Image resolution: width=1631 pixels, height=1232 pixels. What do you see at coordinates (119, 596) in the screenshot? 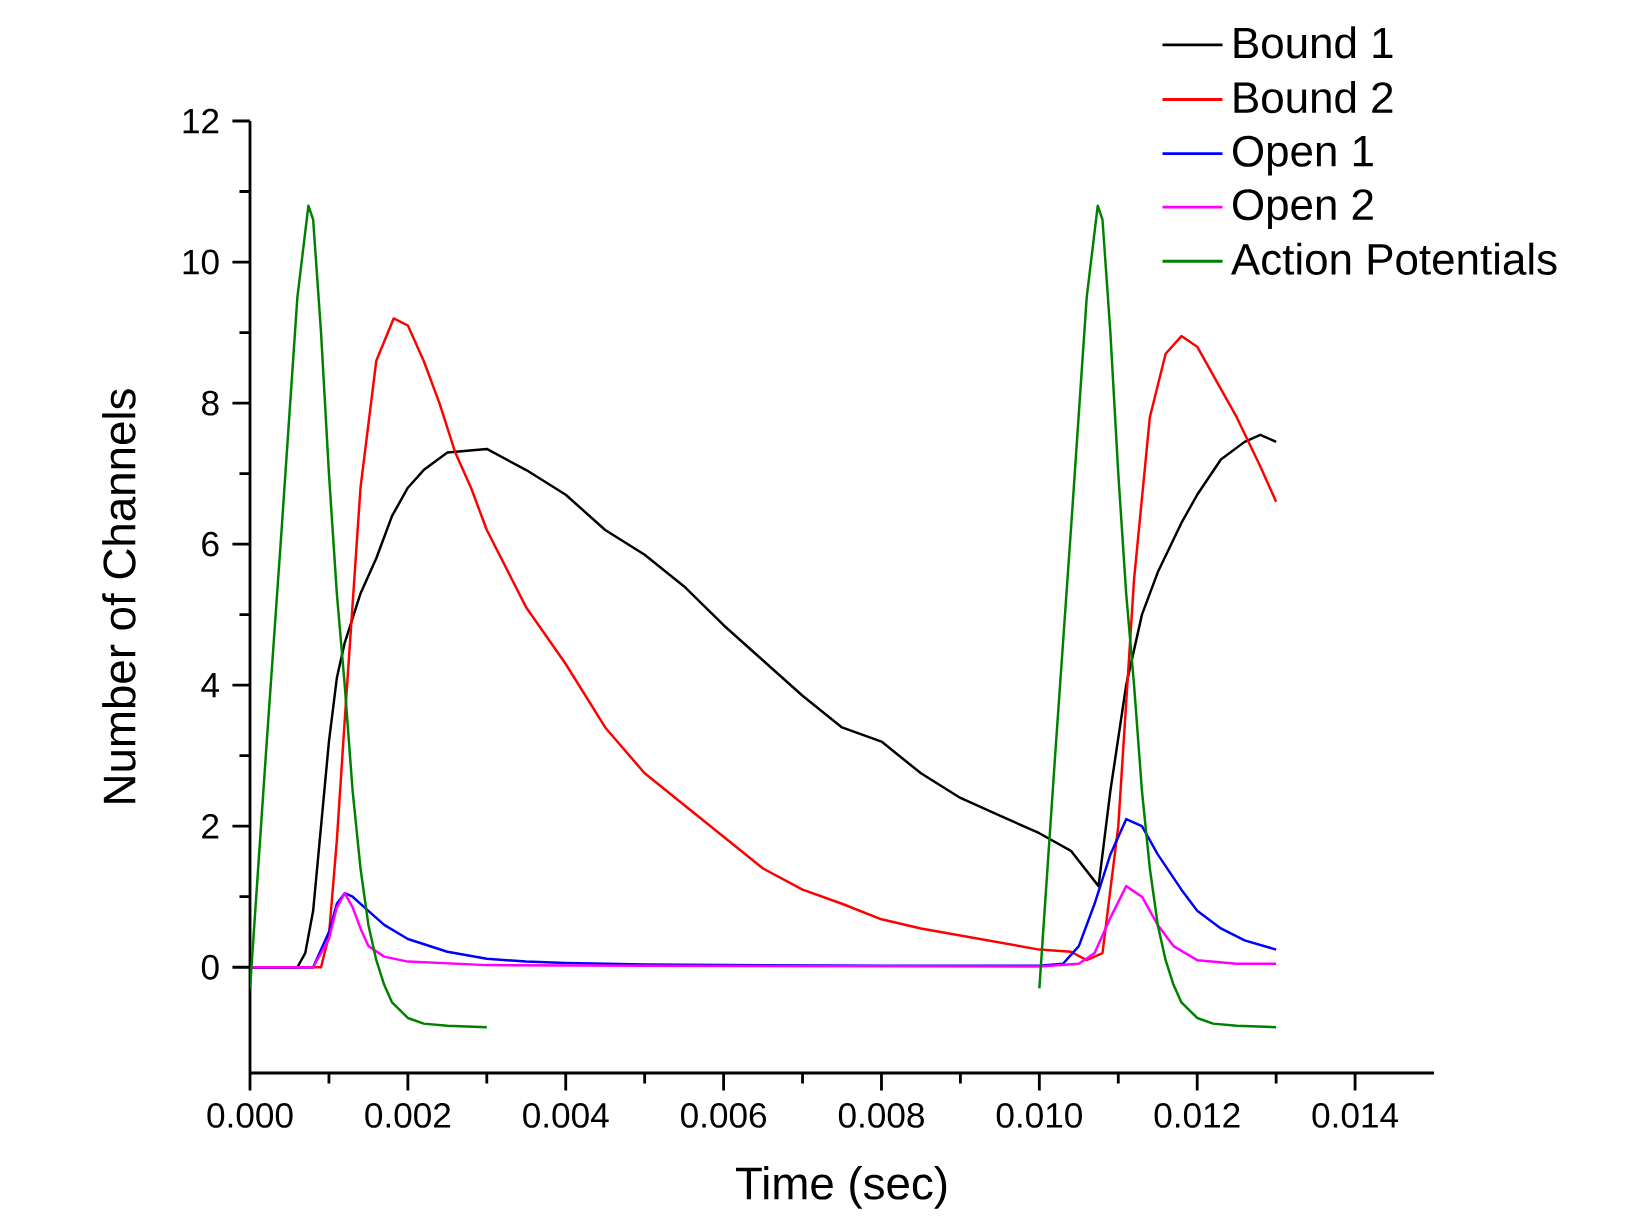
I see `y-axis-title: Number of Channels` at bounding box center [119, 596].